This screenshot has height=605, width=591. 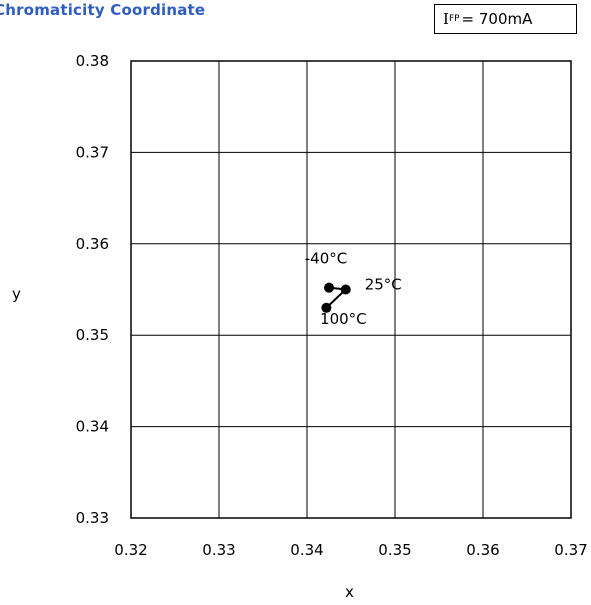 What do you see at coordinates (103, 10) in the screenshot?
I see `chart-title: Chromaticity Coordinate` at bounding box center [103, 10].